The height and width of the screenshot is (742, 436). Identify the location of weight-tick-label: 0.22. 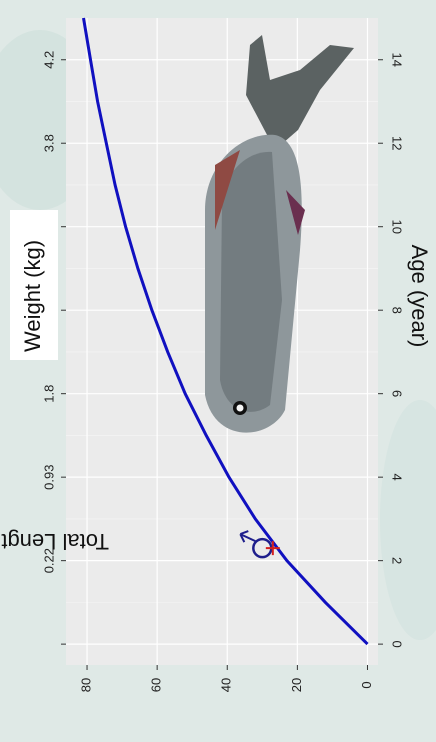
(48, 560).